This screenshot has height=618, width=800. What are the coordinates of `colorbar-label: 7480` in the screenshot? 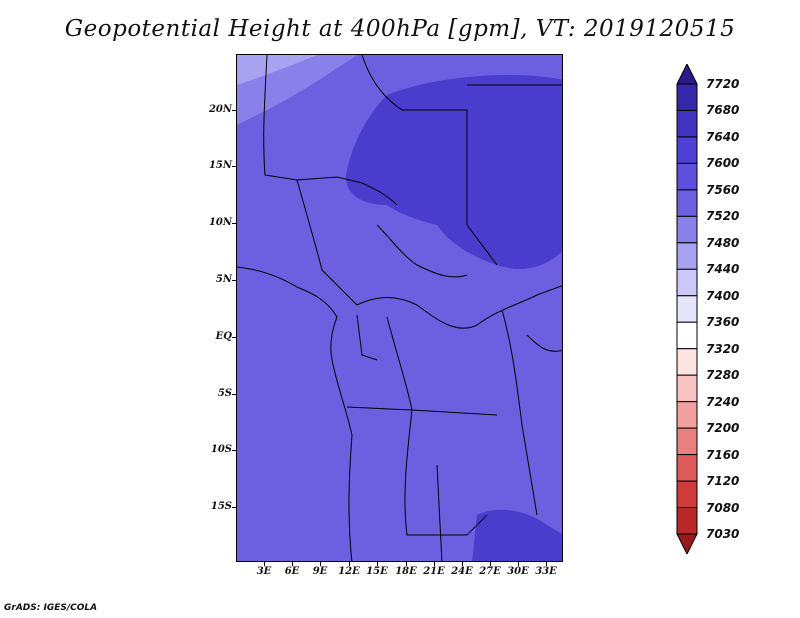 It's located at (723, 242).